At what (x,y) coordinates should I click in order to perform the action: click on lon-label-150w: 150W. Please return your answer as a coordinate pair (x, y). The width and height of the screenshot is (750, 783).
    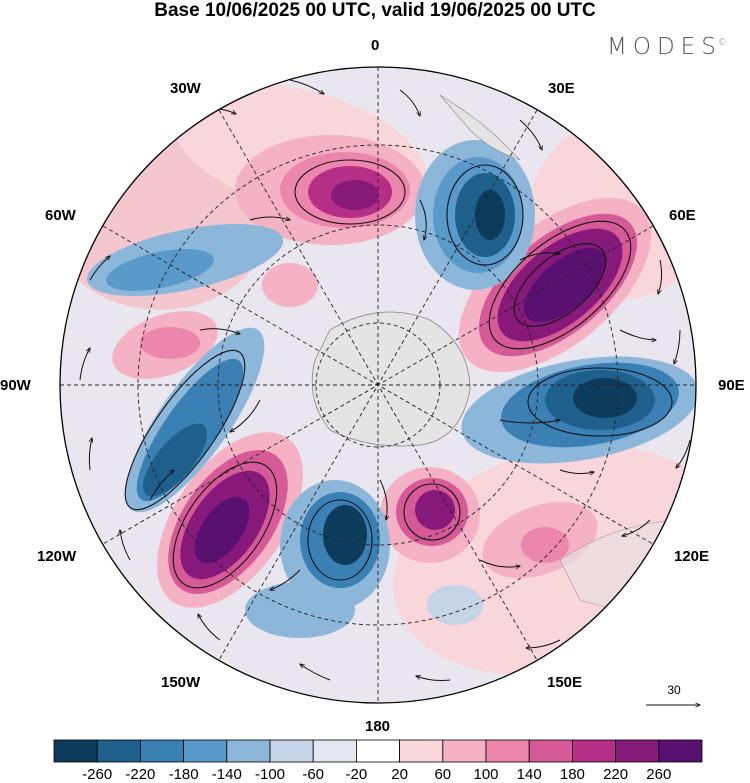
    Looking at the image, I should click on (181, 682).